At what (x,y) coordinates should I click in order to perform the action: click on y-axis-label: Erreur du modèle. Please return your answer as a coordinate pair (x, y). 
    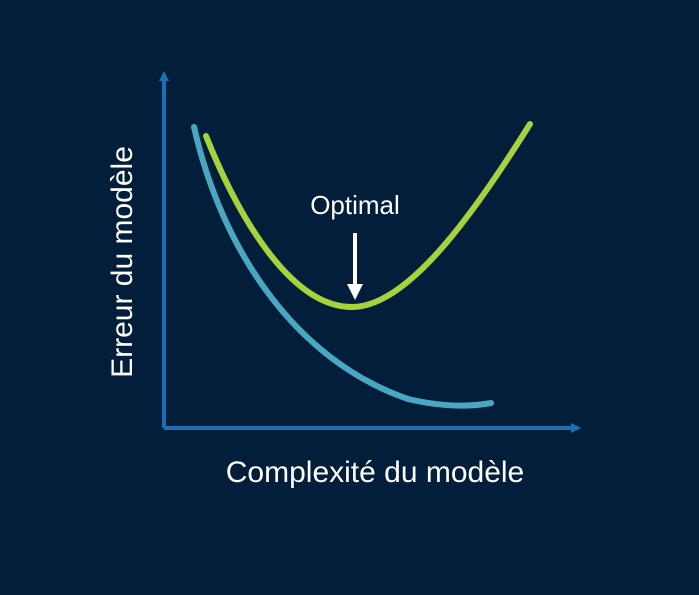
    Looking at the image, I should click on (122, 262).